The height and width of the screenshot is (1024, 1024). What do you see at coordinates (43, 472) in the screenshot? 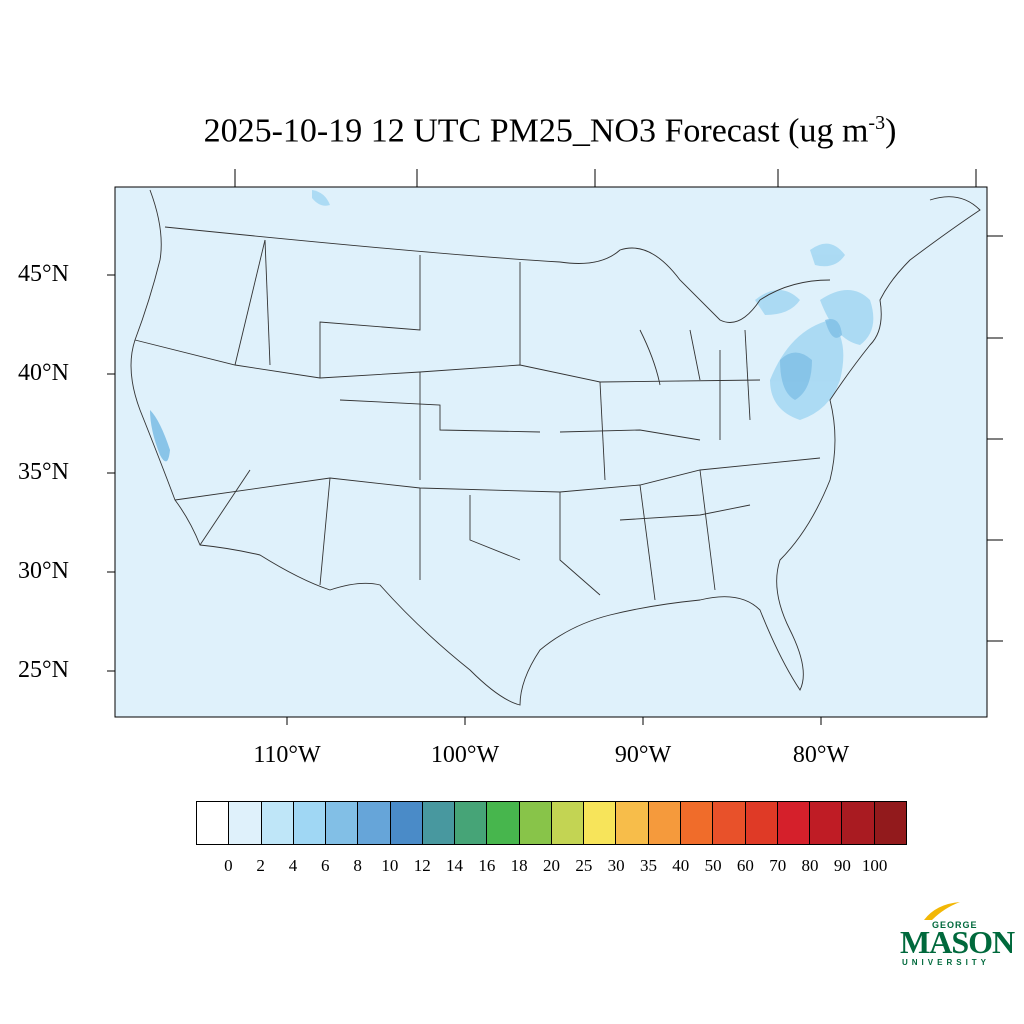
I see `lat-label-35n: 35°N` at bounding box center [43, 472].